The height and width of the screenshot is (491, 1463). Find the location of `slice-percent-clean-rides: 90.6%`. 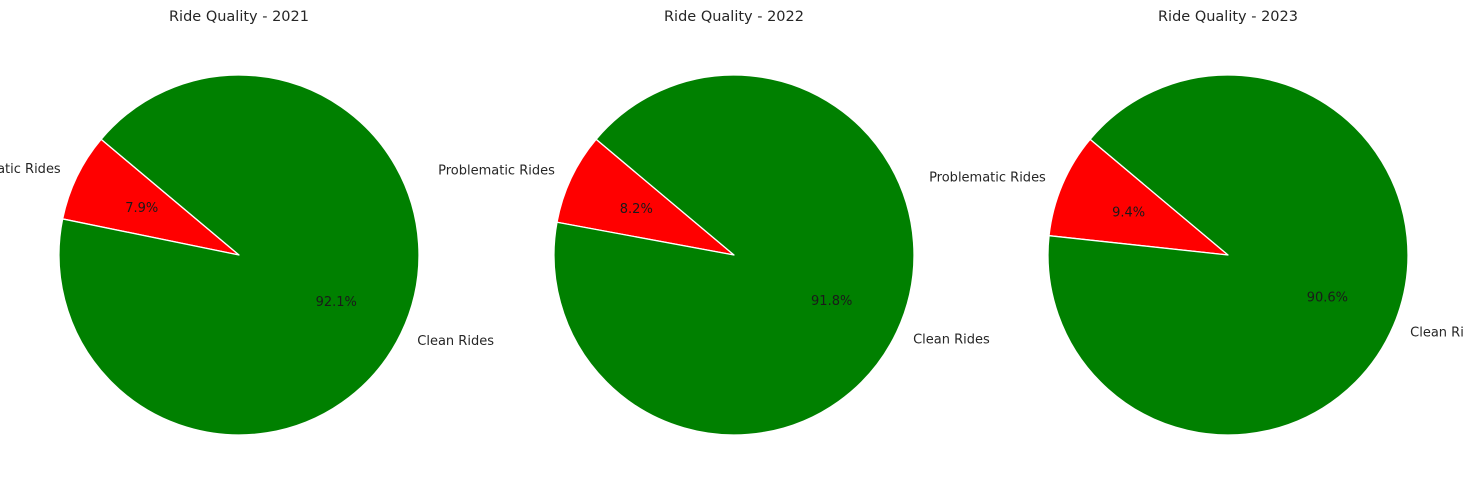

slice-percent-clean-rides: 90.6% is located at coordinates (1327, 297).